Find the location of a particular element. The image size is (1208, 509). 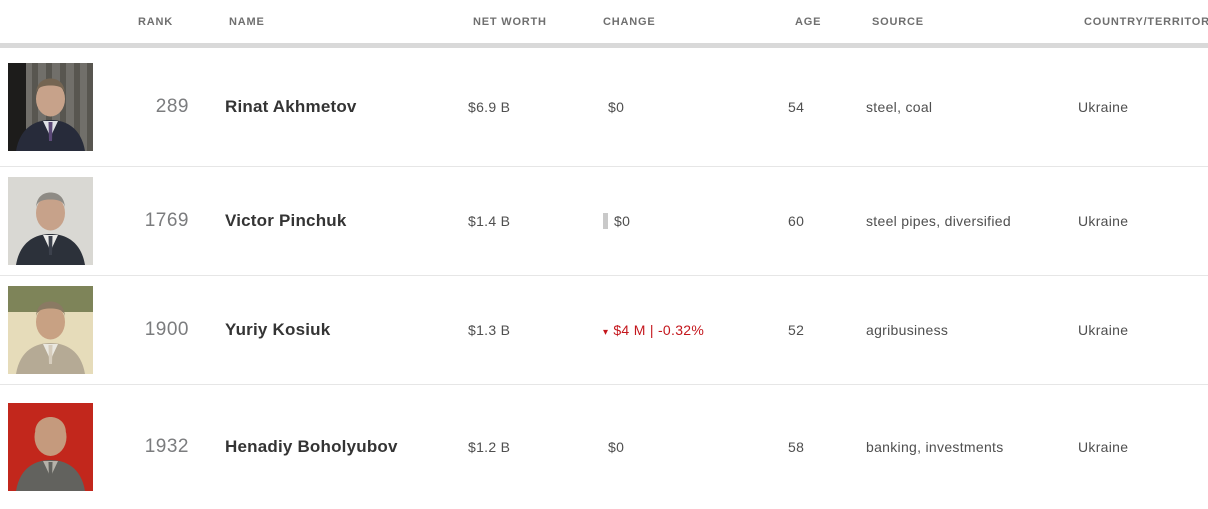

rank-value: 1769 is located at coordinates (166, 220).